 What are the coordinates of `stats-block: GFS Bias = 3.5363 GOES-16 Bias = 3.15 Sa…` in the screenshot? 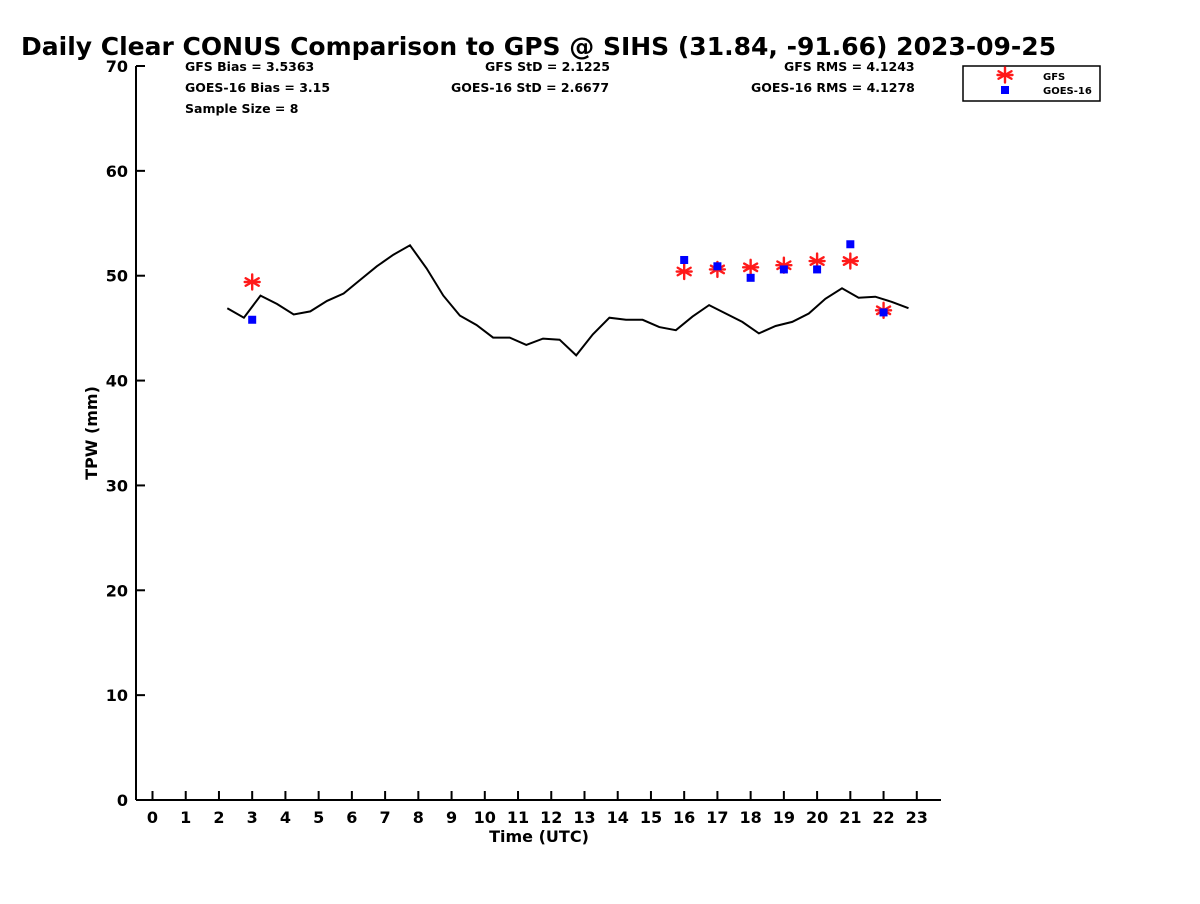 It's located at (550, 87).